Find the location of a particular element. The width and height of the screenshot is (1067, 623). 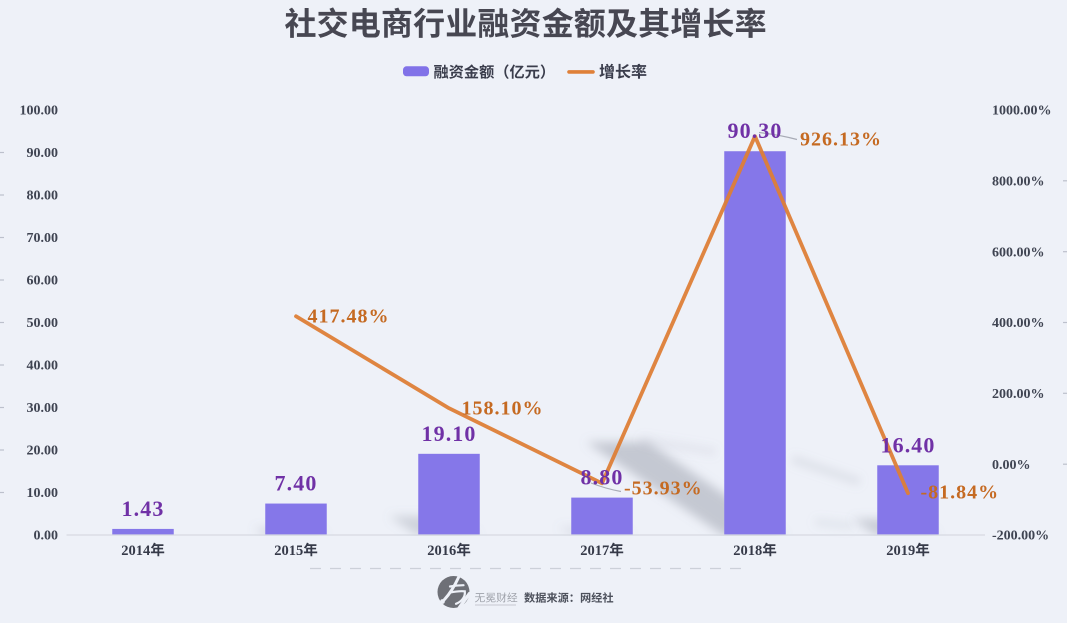

svg-text: 16.40 is located at coordinates (908, 444).